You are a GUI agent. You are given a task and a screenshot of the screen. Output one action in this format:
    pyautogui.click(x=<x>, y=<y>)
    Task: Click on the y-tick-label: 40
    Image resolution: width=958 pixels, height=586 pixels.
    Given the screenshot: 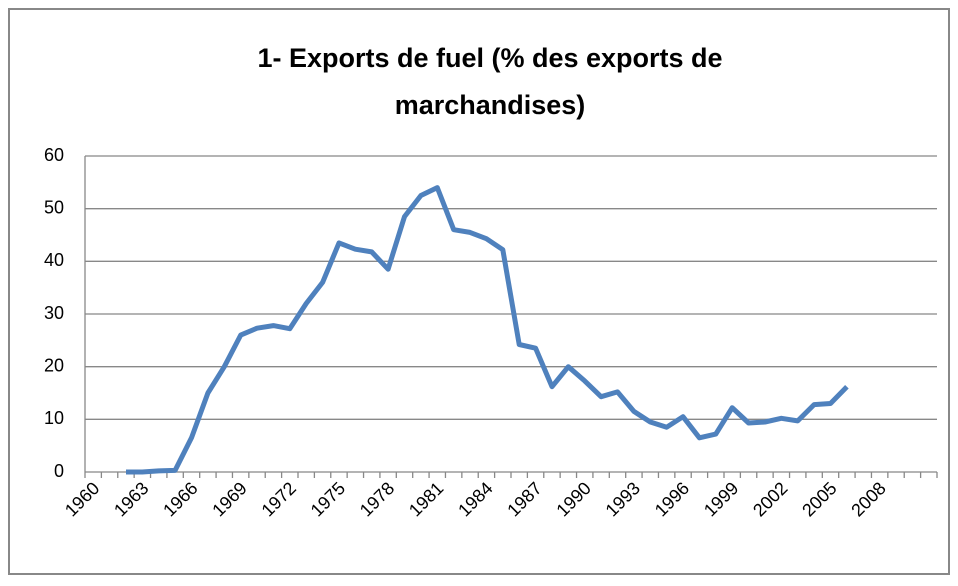 What is the action you would take?
    pyautogui.click(x=54, y=260)
    